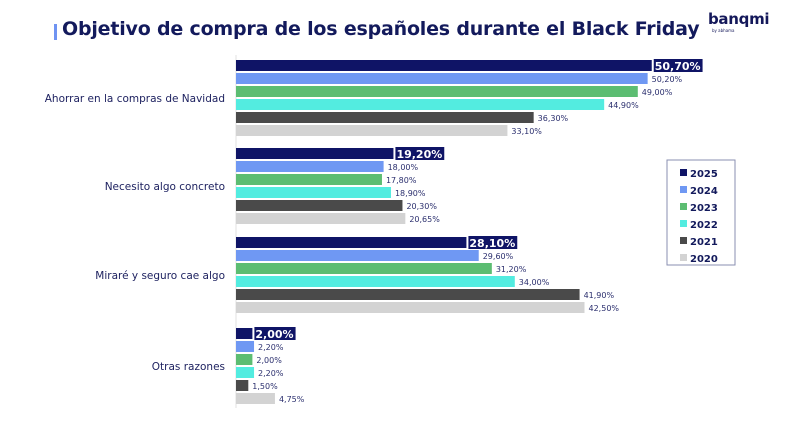 This screenshot has width=806, height=425. Describe the element at coordinates (683, 240) in the screenshot. I see `legend-swatch-2021` at that location.